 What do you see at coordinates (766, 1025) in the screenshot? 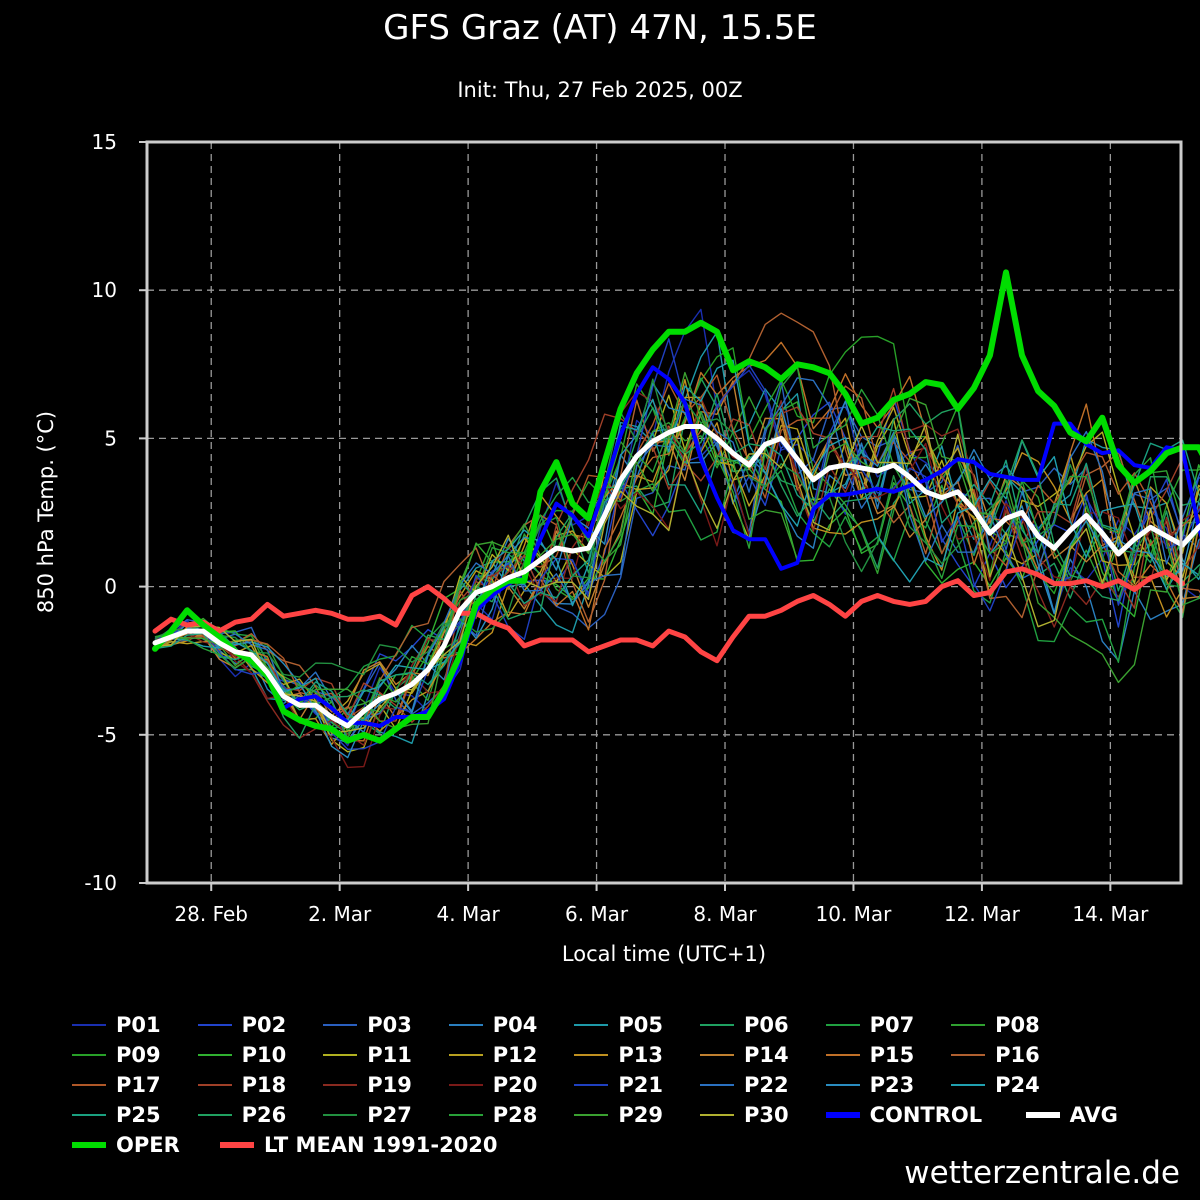
I see `legend-label: P06` at bounding box center [766, 1025].